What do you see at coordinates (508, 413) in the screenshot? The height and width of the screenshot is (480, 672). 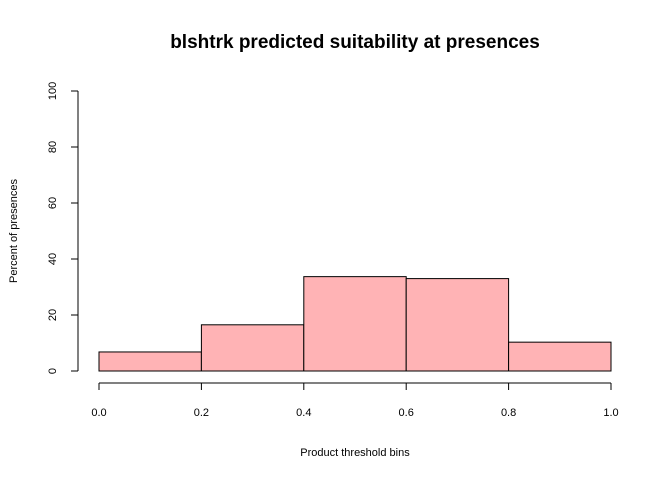 I see `x-tick-label: 0.8` at bounding box center [508, 413].